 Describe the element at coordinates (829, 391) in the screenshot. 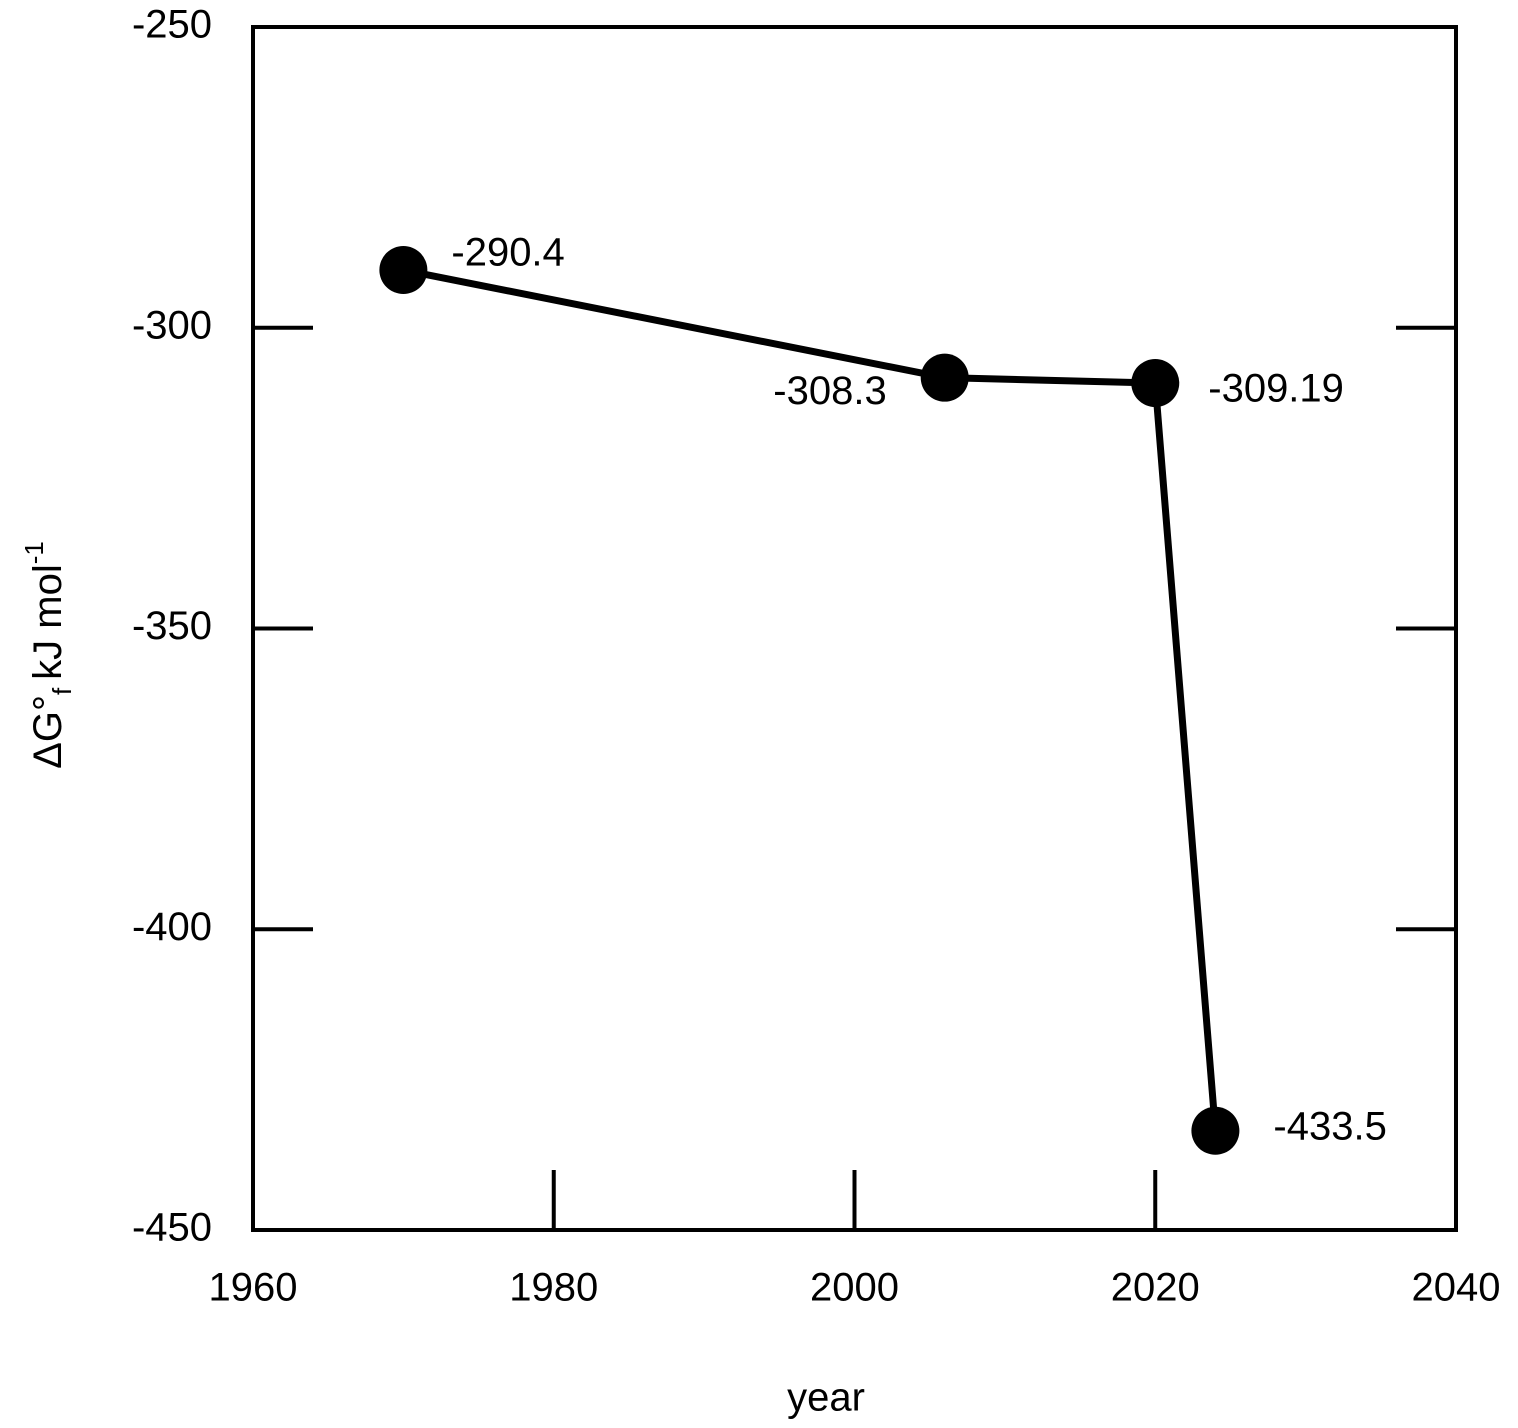

I see `data-label: -308.3` at that location.